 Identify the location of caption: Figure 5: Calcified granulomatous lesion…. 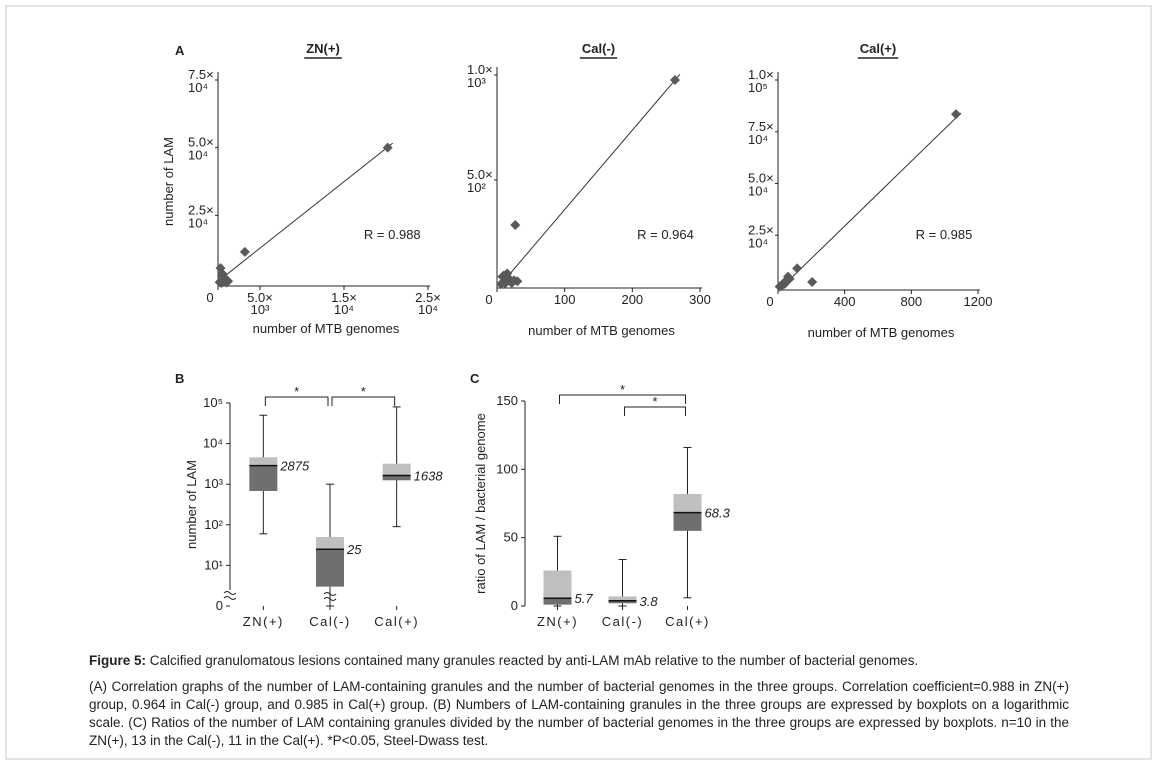
(579, 705).